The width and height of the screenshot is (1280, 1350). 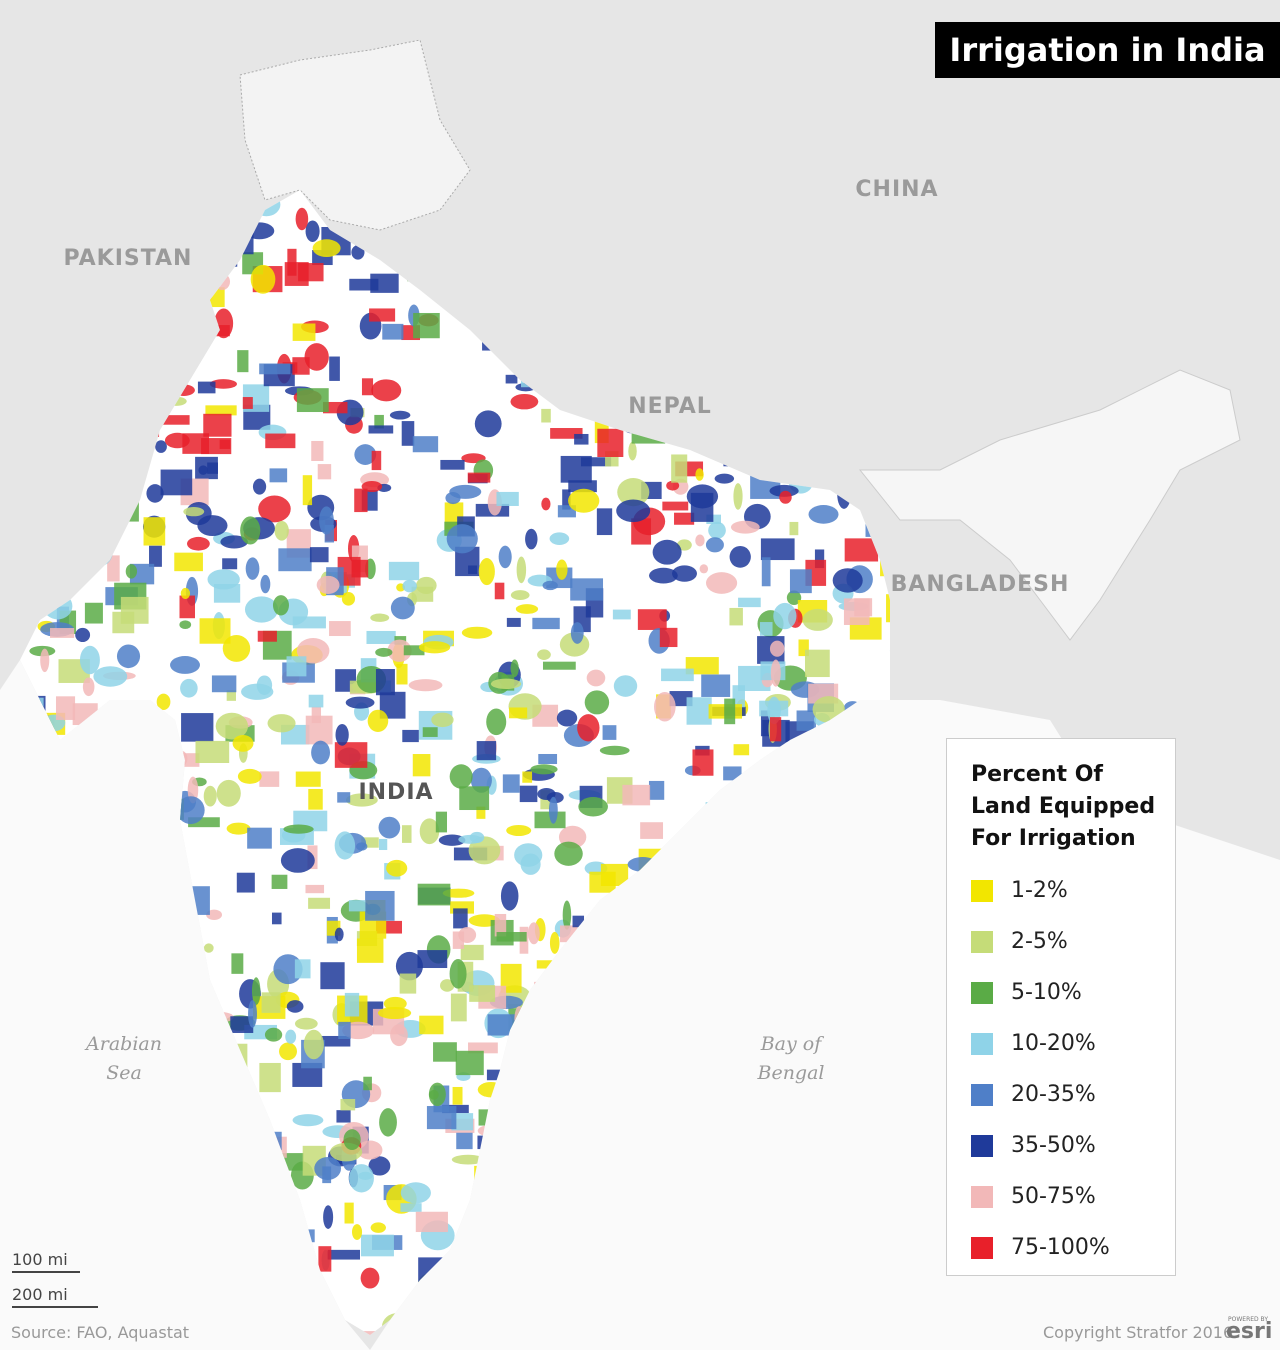 I want to click on sea-label: Arabian, so click(x=123, y=1044).